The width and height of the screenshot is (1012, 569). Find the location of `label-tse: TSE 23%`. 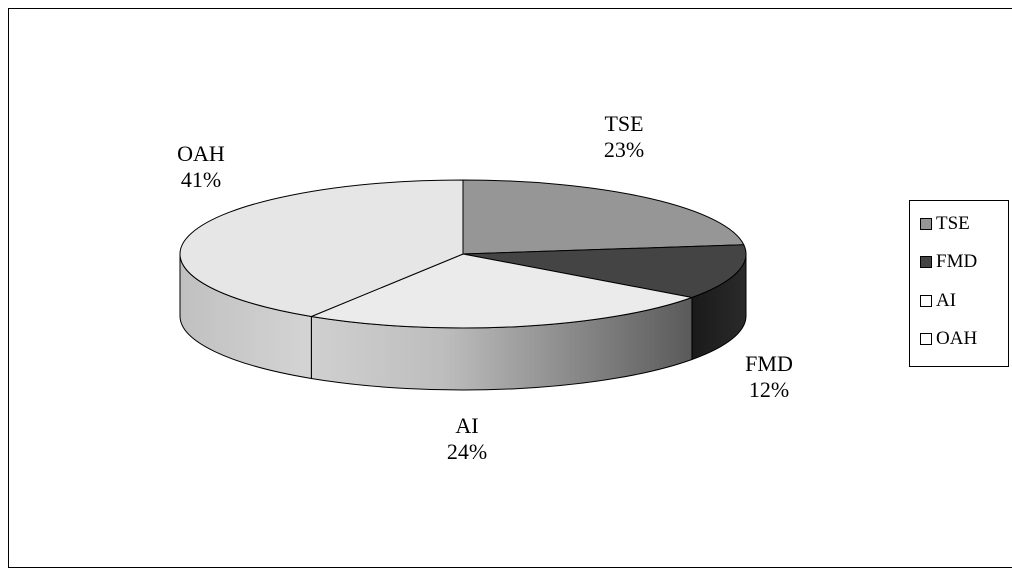

label-tse: TSE 23% is located at coordinates (624, 137).